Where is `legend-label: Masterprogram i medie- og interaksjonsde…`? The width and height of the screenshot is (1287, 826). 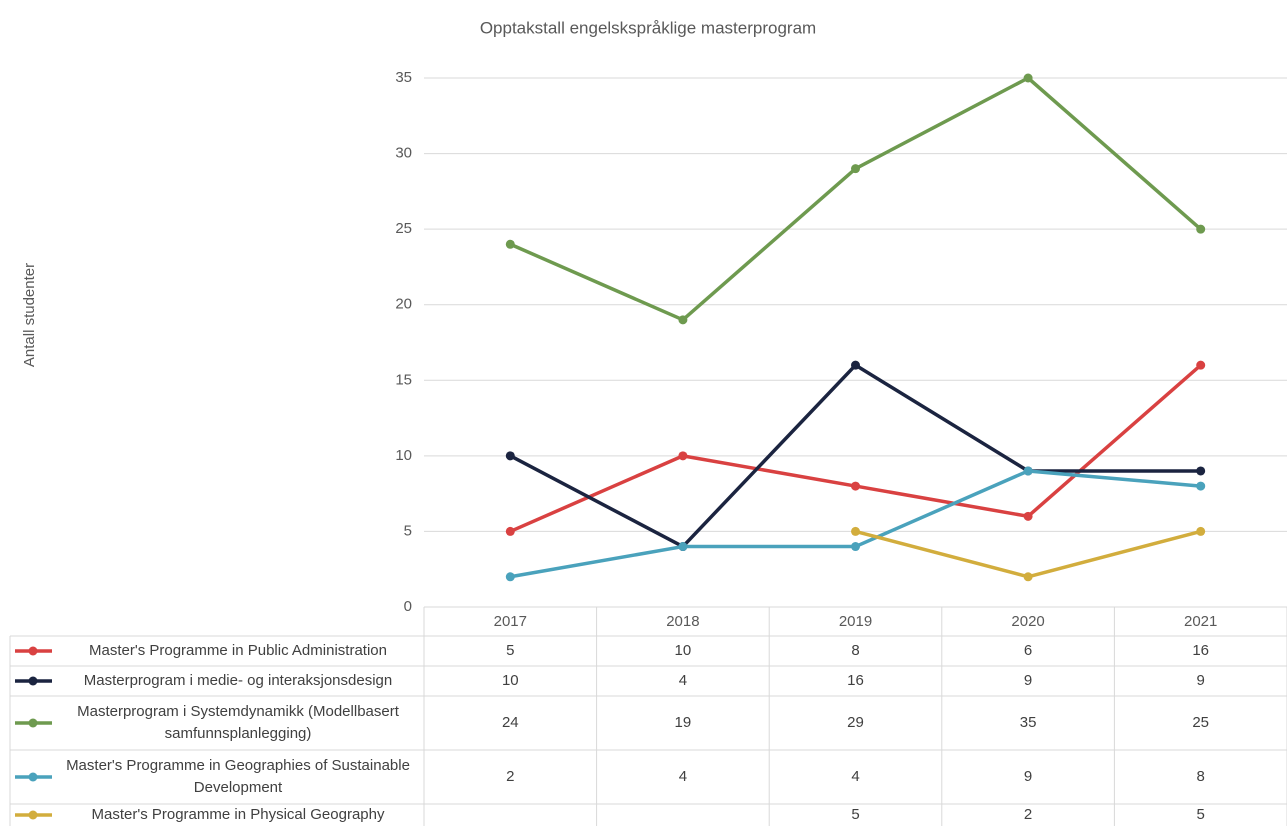
legend-label: Masterprogram i medie- og interaksjonsde… is located at coordinates (238, 680).